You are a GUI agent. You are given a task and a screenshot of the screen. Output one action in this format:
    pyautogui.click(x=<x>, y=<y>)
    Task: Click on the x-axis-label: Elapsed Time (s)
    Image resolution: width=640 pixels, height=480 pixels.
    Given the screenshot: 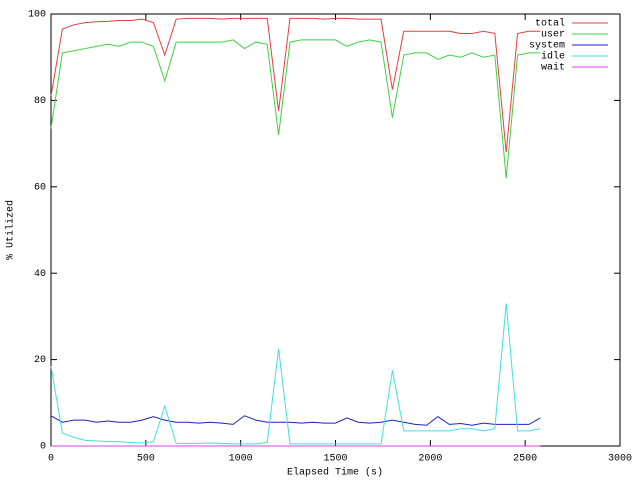 What is the action you would take?
    pyautogui.click(x=335, y=473)
    